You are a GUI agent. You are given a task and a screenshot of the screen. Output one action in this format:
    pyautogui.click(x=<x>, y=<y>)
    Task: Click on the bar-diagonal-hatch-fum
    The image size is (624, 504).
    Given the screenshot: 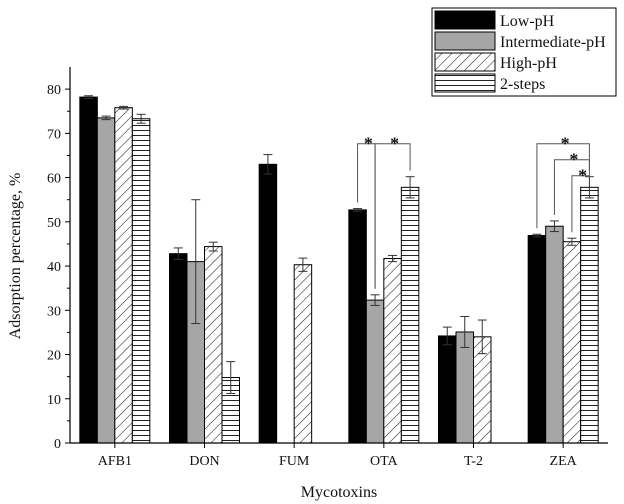 What is the action you would take?
    pyautogui.click(x=303, y=354)
    